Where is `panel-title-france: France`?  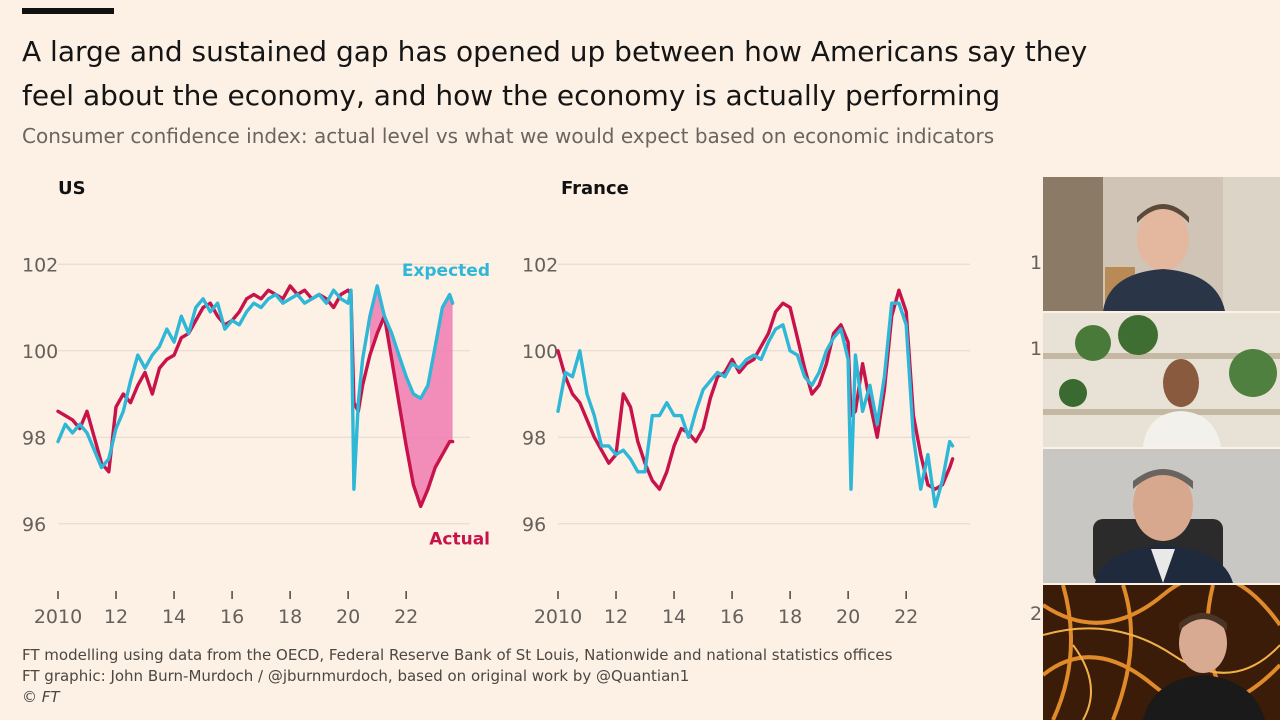
panel-title-france: France is located at coordinates (595, 188).